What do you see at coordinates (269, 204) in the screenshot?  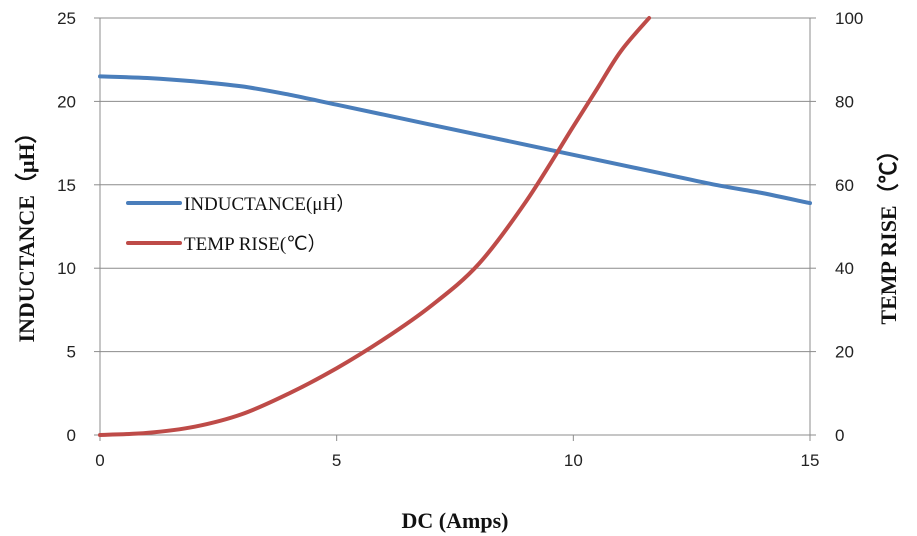 I see `legend-label-inductance: INDUCTANCE(μH）` at bounding box center [269, 204].